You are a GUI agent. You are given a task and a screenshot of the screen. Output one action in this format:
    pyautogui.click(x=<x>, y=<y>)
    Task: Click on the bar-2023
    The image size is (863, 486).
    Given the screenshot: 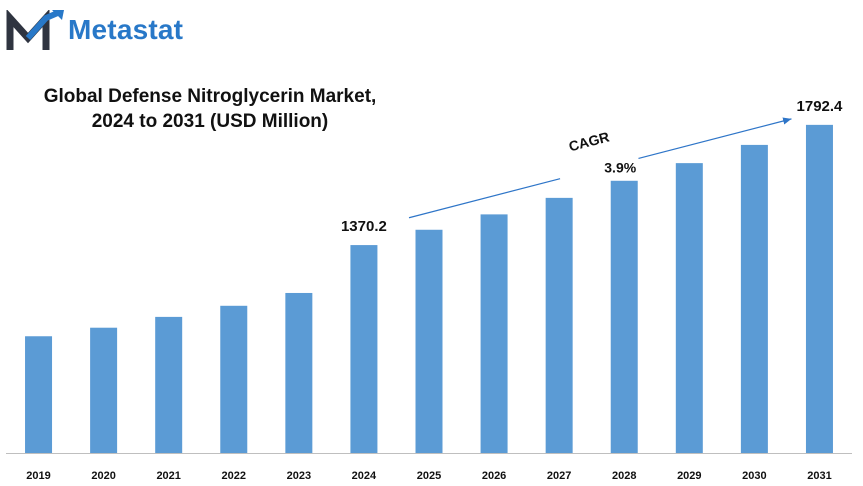 What is the action you would take?
    pyautogui.click(x=299, y=372)
    